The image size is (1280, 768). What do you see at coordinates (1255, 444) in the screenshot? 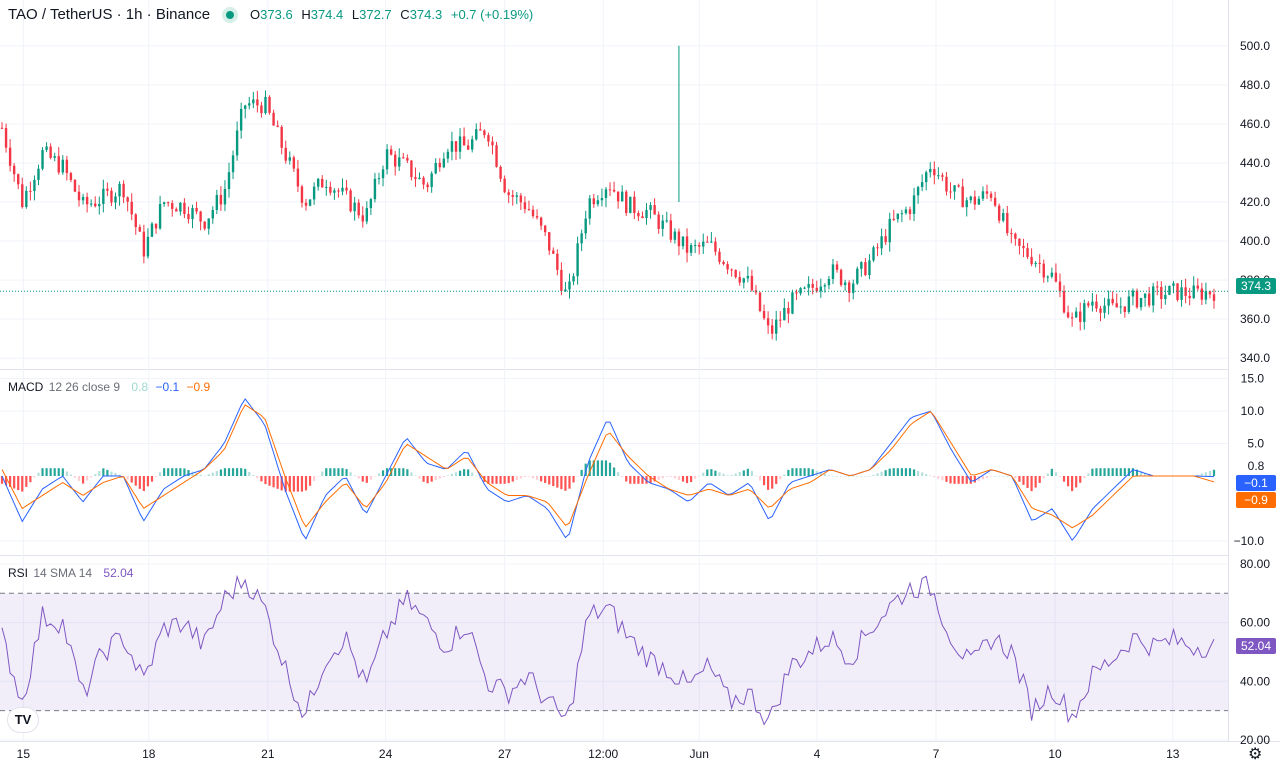
I see `macd-tick-label: 5.0` at bounding box center [1255, 444].